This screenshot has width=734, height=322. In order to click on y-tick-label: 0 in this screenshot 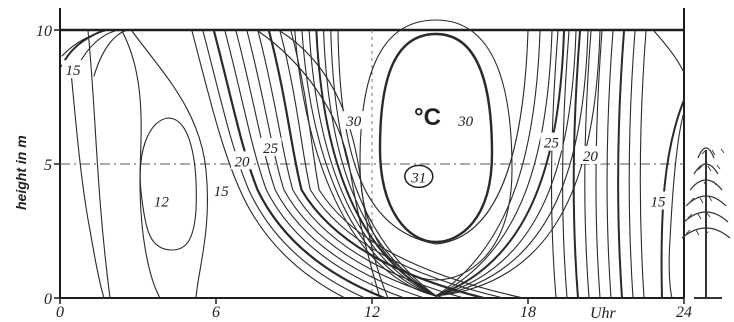, I will do `click(48, 299)`.